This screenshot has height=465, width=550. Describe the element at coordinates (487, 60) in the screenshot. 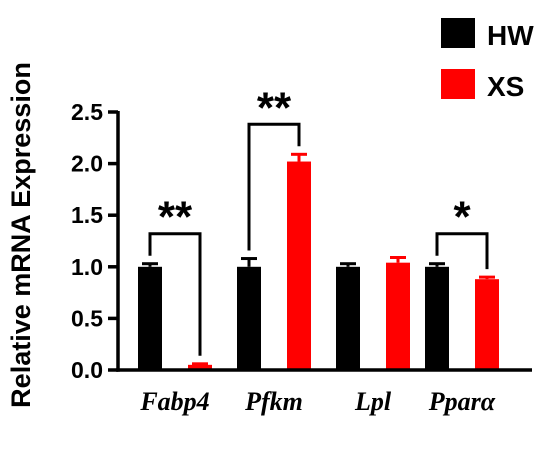

I see `legend: HW XS` at that location.